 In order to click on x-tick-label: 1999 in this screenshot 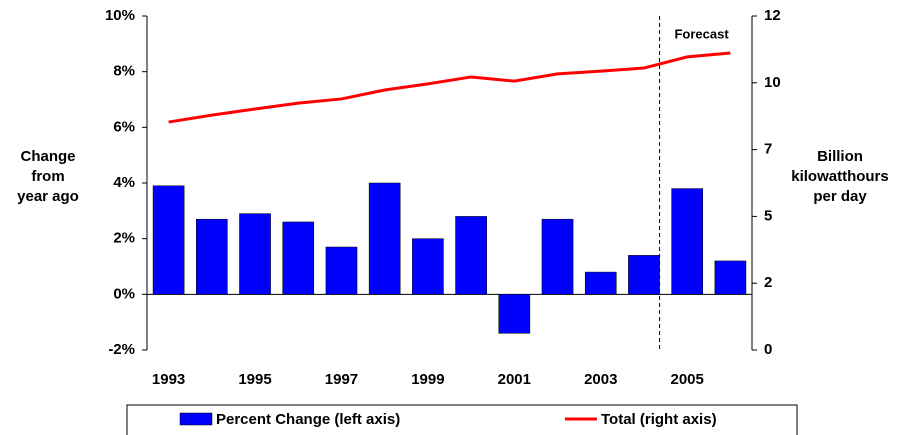, I will do `click(427, 379)`.